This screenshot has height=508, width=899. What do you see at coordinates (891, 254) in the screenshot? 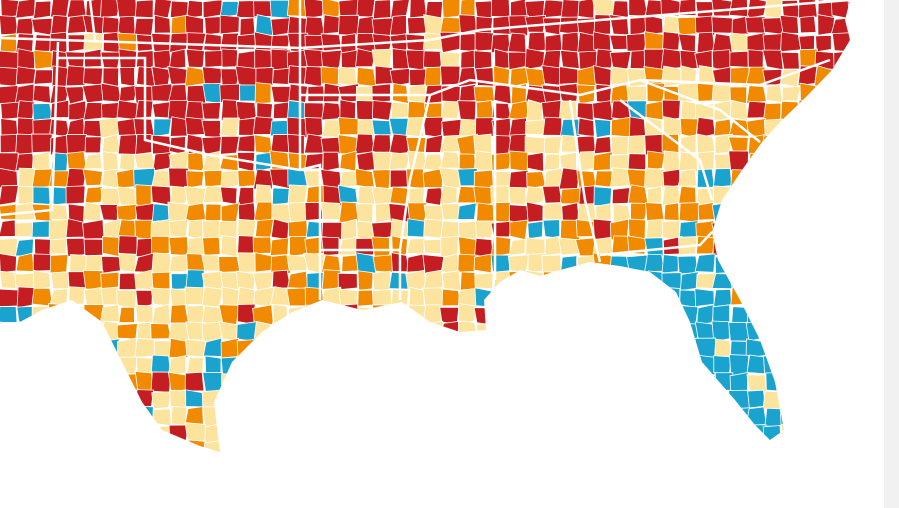
I see `scroll-edge` at bounding box center [891, 254].